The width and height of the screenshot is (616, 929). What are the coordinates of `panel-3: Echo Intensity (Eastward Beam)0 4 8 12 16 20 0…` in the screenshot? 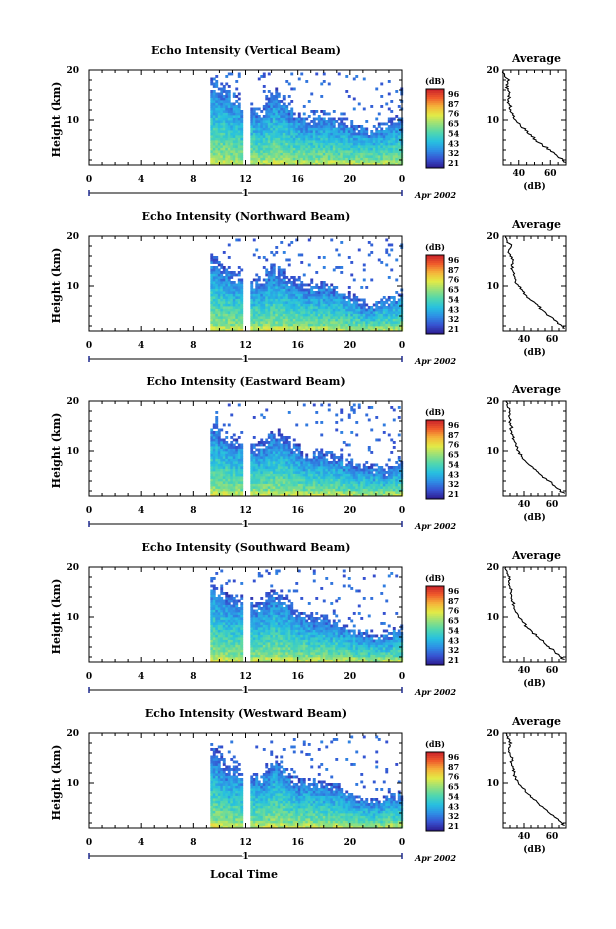 It's located at (308, 453).